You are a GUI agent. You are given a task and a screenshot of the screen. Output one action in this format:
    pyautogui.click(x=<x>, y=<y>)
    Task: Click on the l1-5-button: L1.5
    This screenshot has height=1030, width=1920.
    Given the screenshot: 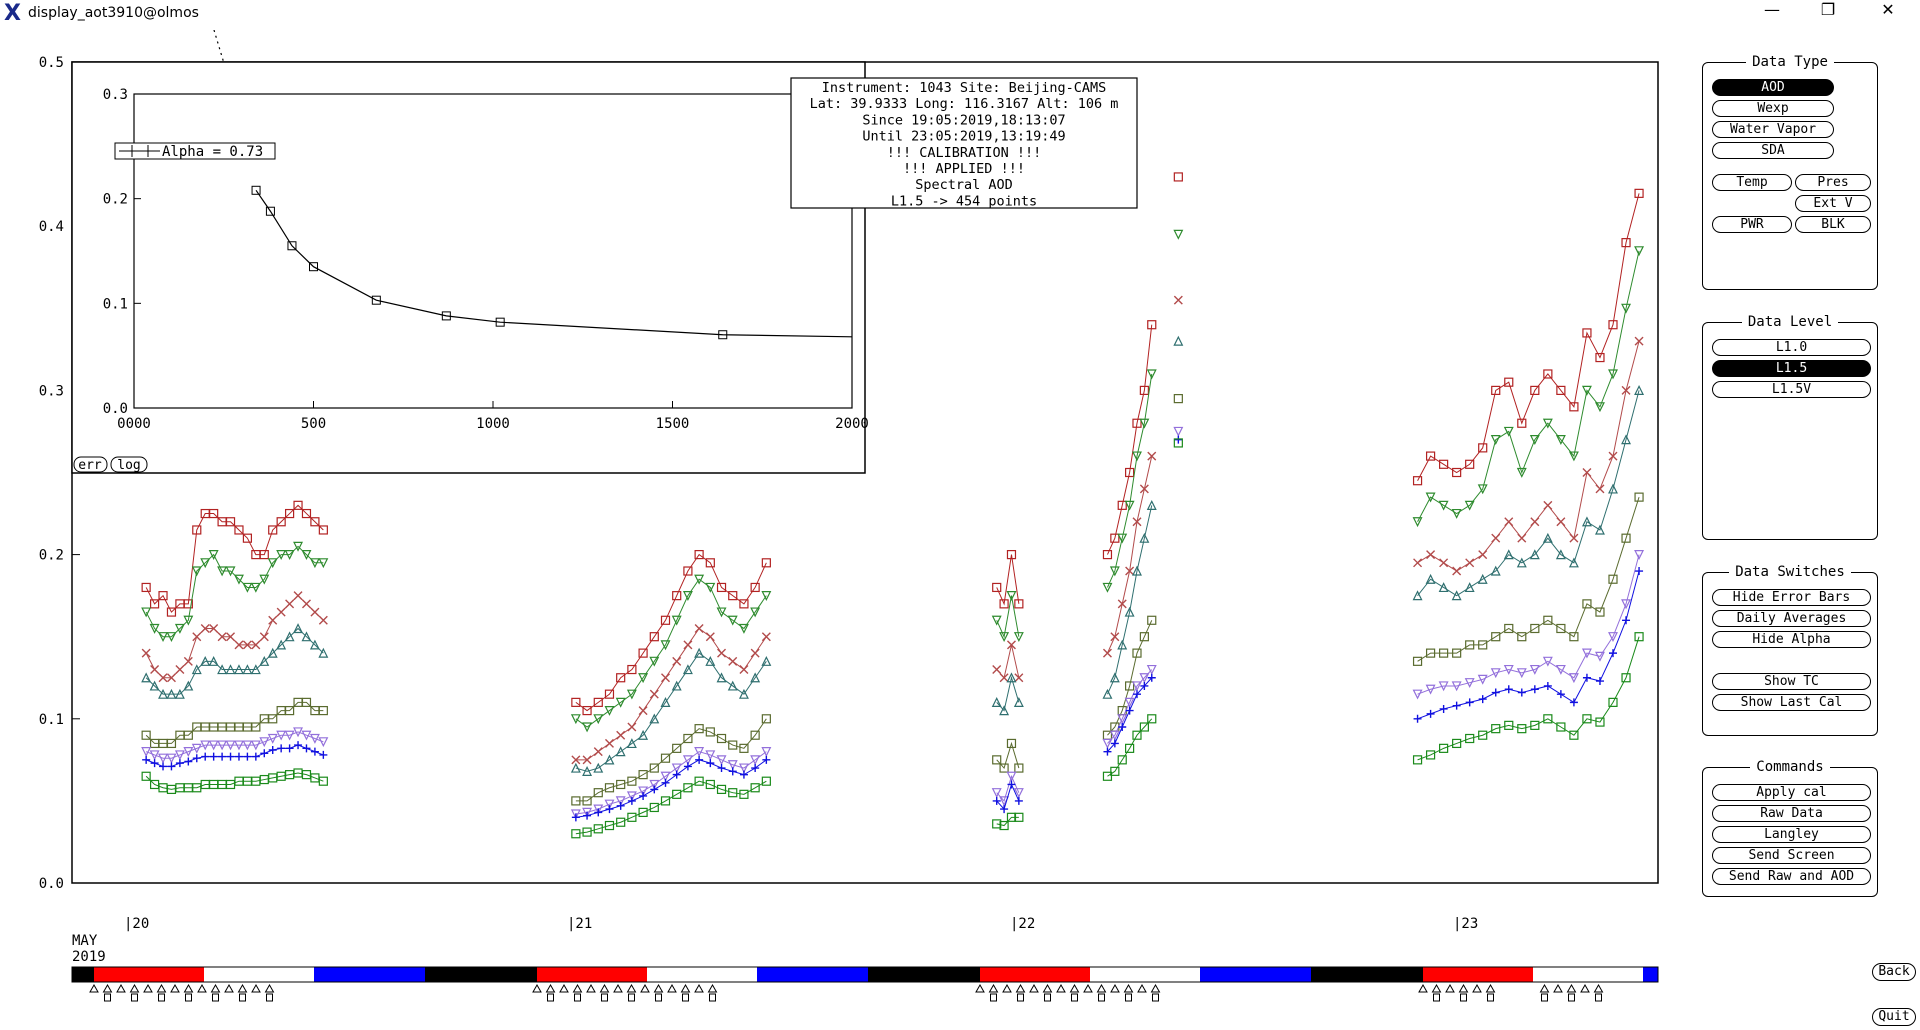 What is the action you would take?
    pyautogui.click(x=1791, y=368)
    